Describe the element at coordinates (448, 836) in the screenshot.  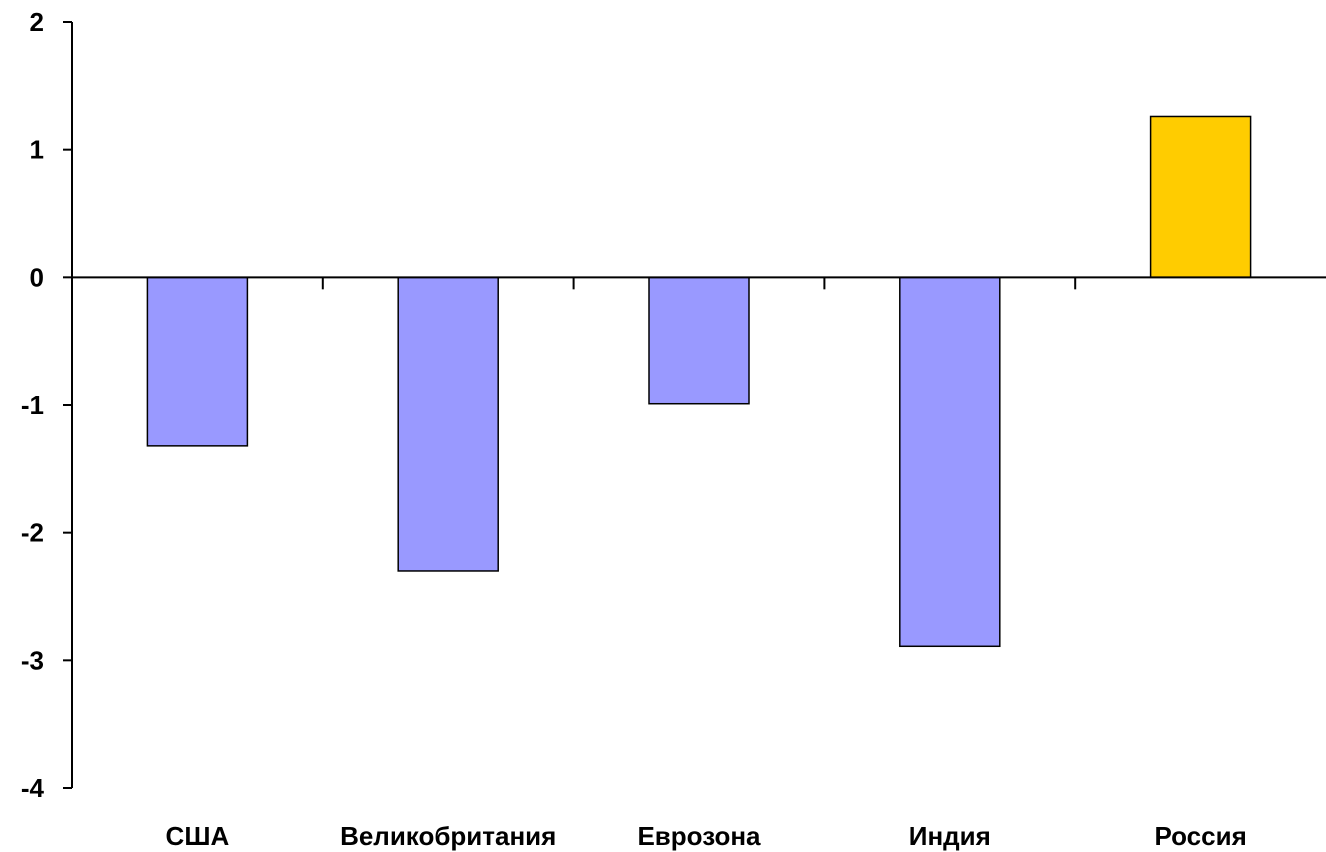
I see `x-category-label: Великобритания` at that location.